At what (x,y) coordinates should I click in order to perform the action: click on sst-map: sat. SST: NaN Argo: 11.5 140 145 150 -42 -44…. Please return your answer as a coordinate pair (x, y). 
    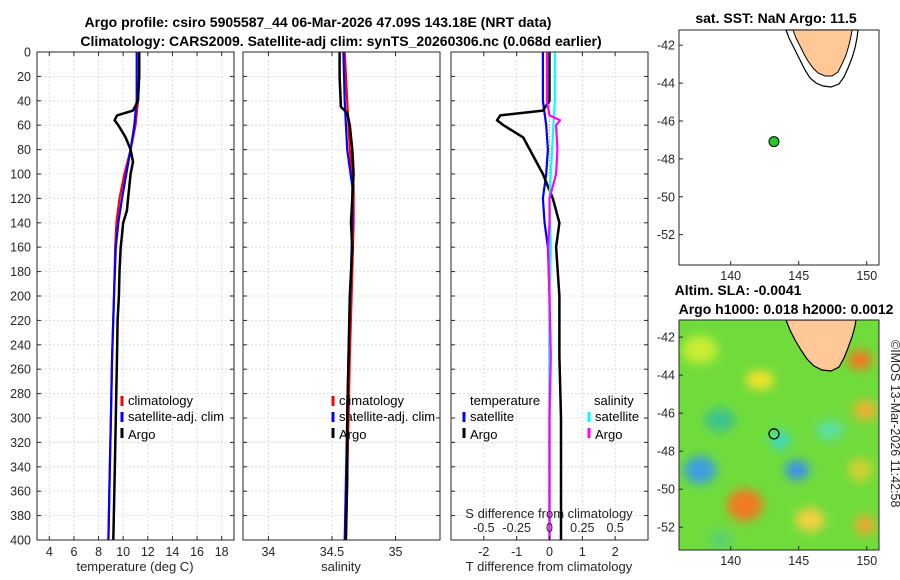
    Looking at the image, I should click on (768, 146).